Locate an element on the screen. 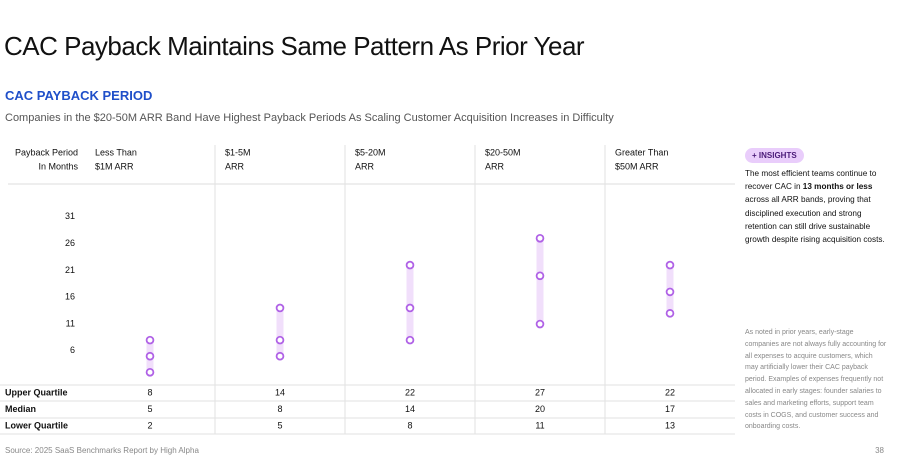  table-value: 2 is located at coordinates (149, 425).